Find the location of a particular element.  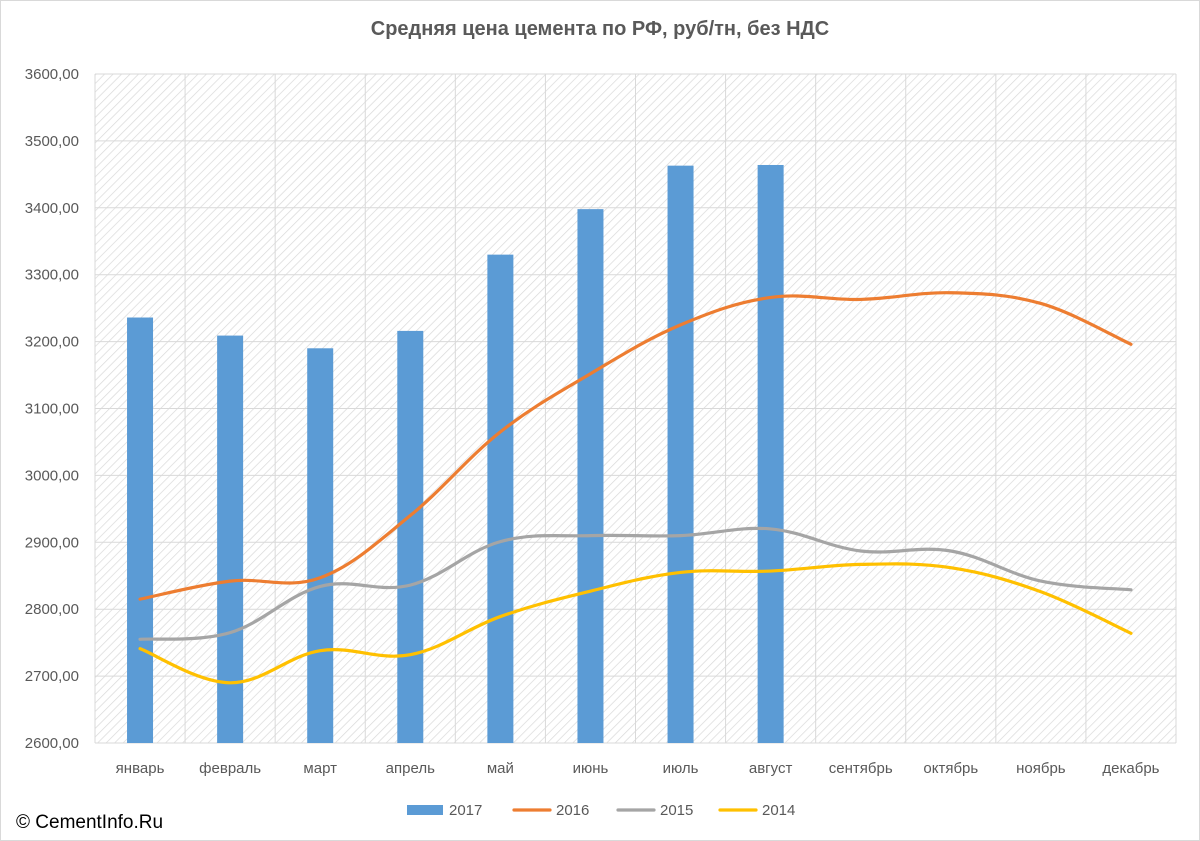

legend-label-2014: 2014 is located at coordinates (778, 810).